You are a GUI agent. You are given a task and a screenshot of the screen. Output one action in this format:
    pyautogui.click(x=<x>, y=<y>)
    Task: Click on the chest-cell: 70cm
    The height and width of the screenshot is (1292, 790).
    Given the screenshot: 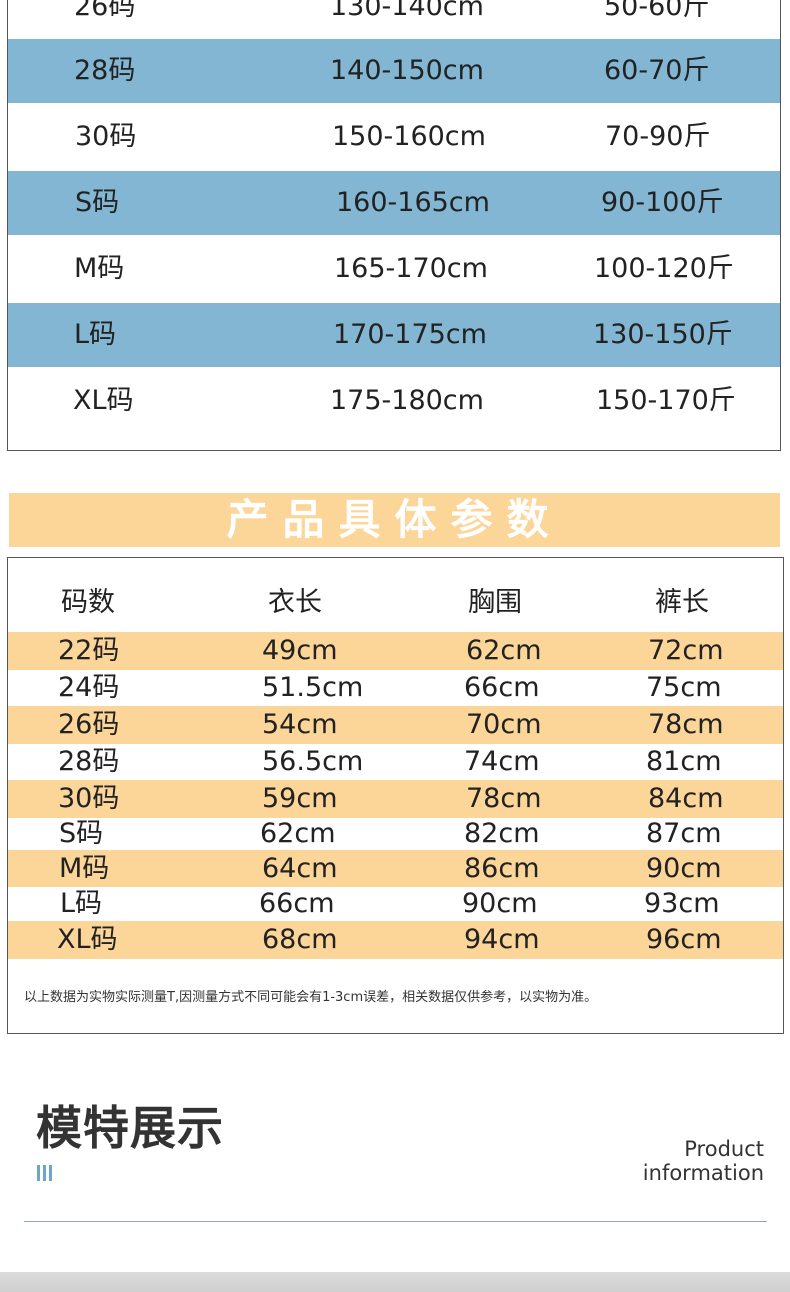 What is the action you would take?
    pyautogui.click(x=504, y=724)
    